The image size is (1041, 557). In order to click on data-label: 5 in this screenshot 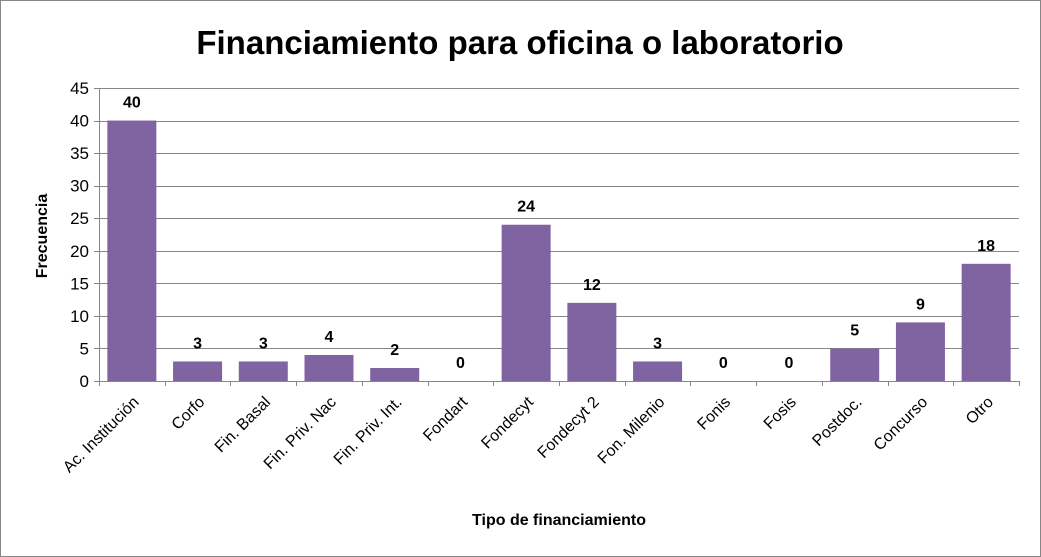, I will do `click(854, 330)`.